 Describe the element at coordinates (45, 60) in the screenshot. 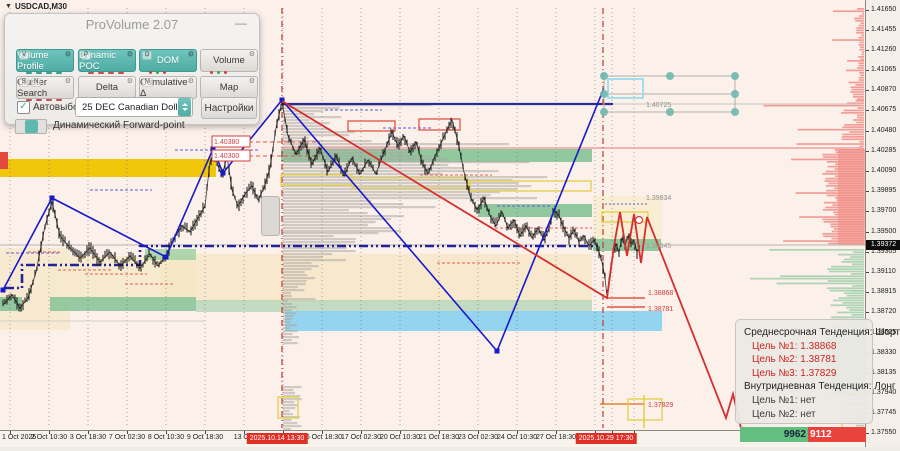

I see `volume-profile-button: Volume Profile V ⚙` at that location.